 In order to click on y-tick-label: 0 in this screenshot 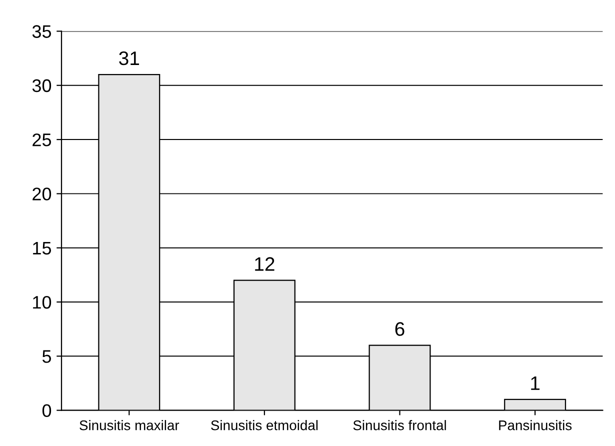, I will do `click(47, 411)`.